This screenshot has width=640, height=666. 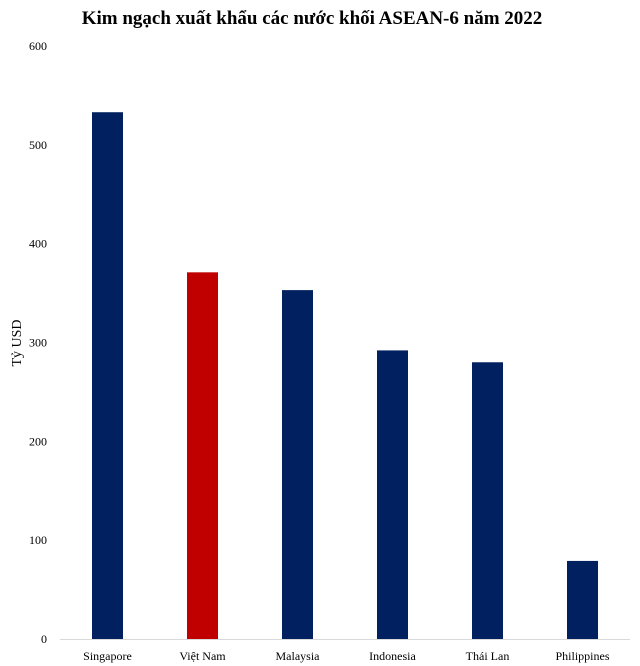 I want to click on y-axis-label: Tỷ USD, so click(x=17, y=342).